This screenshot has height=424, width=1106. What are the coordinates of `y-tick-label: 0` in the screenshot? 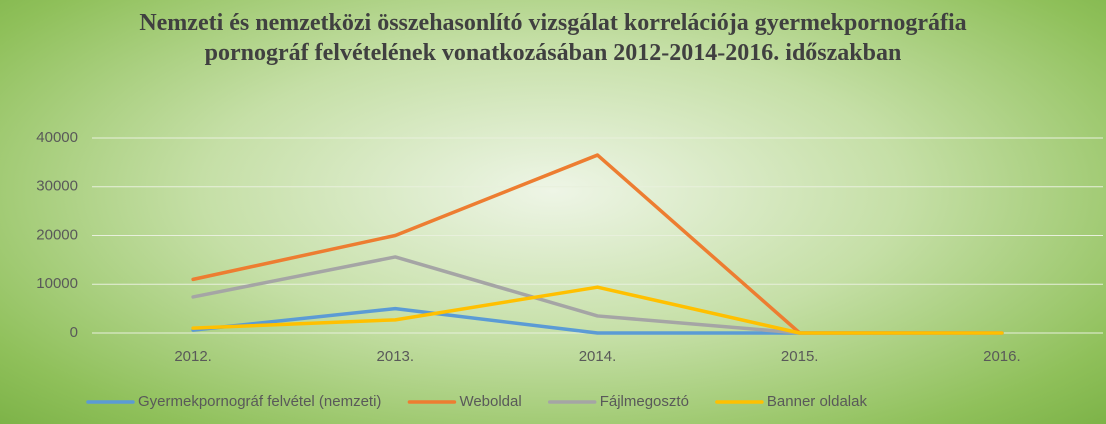 It's located at (74, 332).